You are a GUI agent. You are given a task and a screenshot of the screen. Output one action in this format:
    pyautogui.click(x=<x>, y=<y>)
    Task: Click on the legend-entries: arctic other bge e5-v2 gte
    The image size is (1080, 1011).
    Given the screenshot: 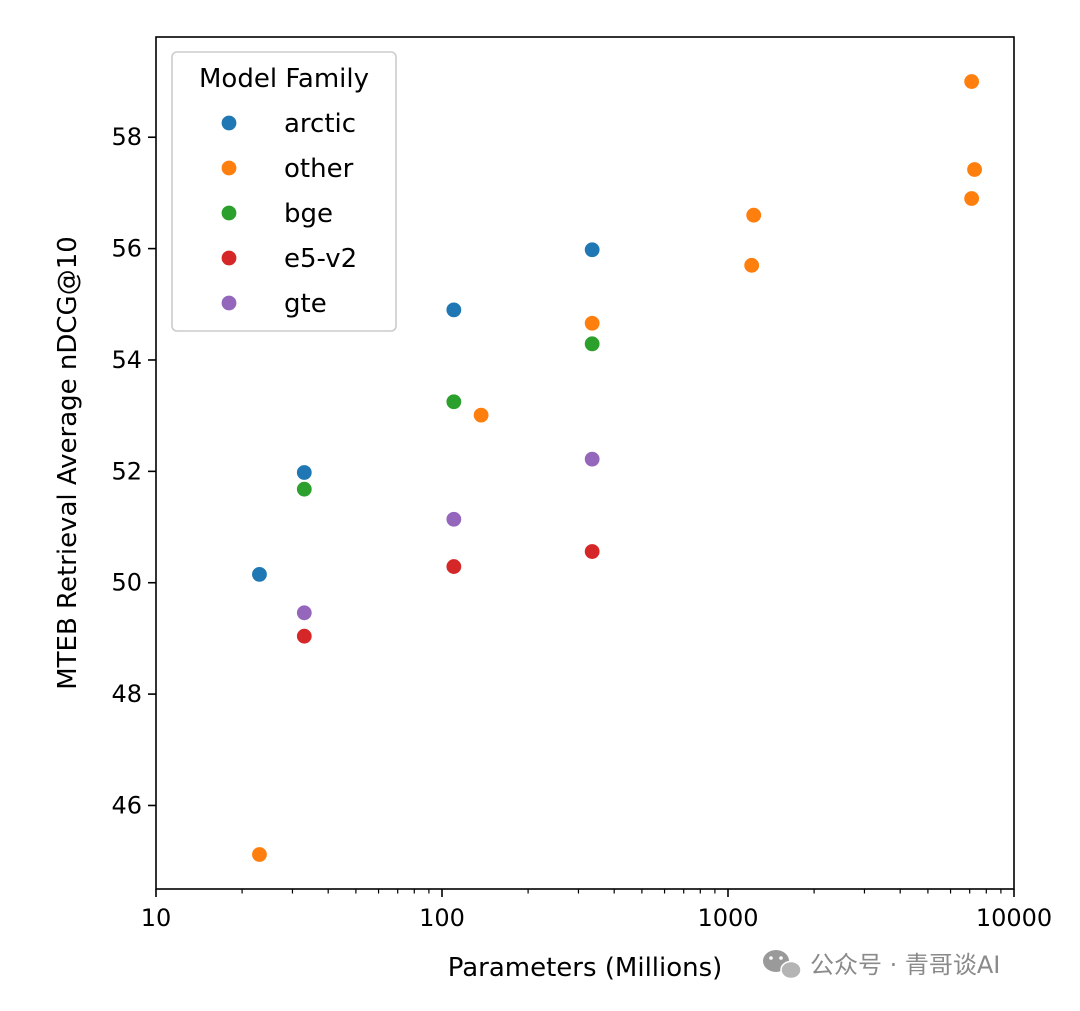 What is the action you would take?
    pyautogui.click(x=288, y=214)
    